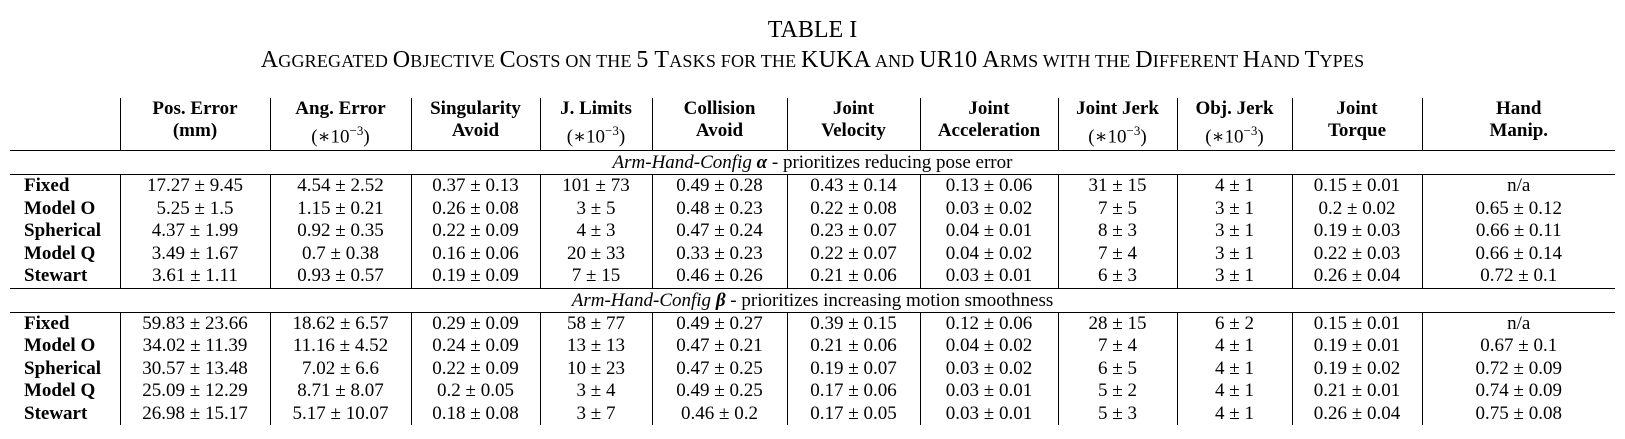 This screenshot has width=1625, height=439. I want to click on table-cell: 0.48 ± 0.23, so click(719, 209).